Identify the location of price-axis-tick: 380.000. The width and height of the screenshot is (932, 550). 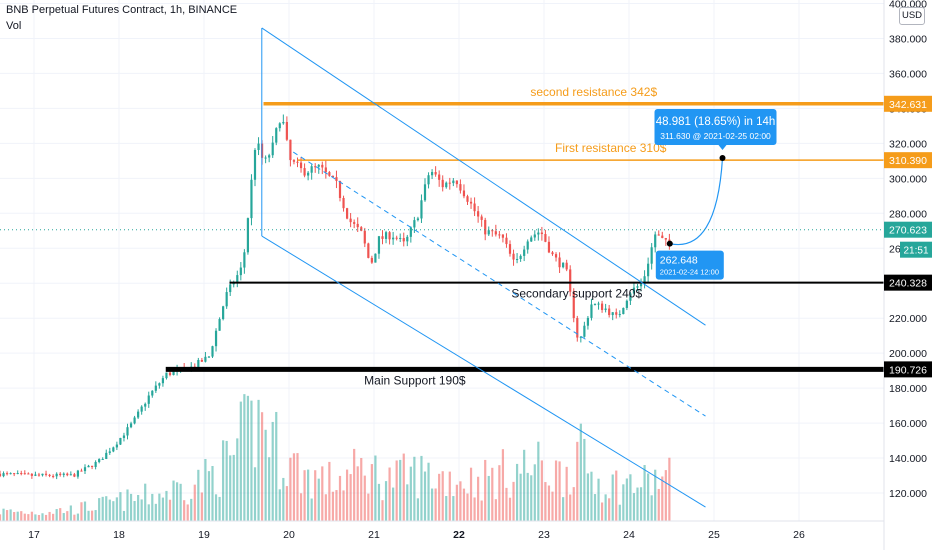
(908, 39).